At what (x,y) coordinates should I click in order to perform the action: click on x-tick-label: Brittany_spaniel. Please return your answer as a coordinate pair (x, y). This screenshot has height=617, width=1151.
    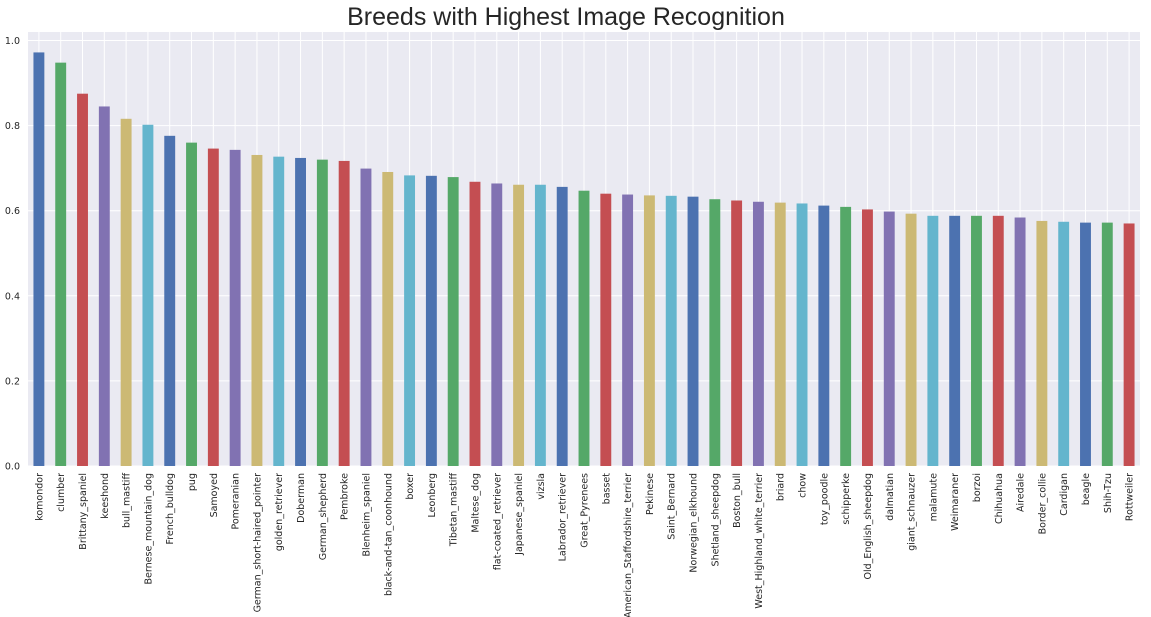
    Looking at the image, I should click on (83, 511).